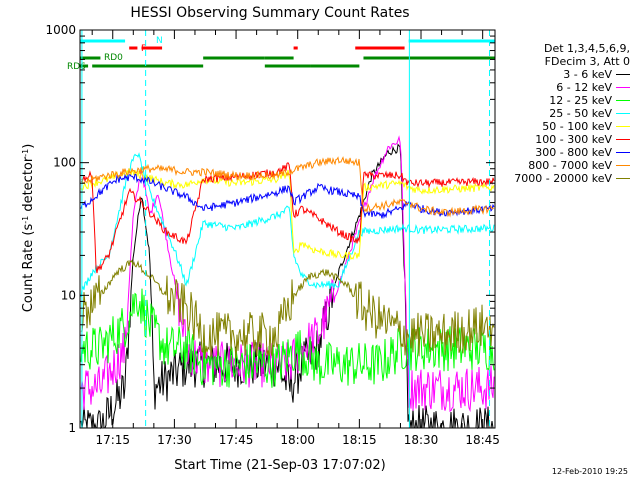  What do you see at coordinates (573, 152) in the screenshot?
I see `legend-label: 300 - 800 keV` at bounding box center [573, 152].